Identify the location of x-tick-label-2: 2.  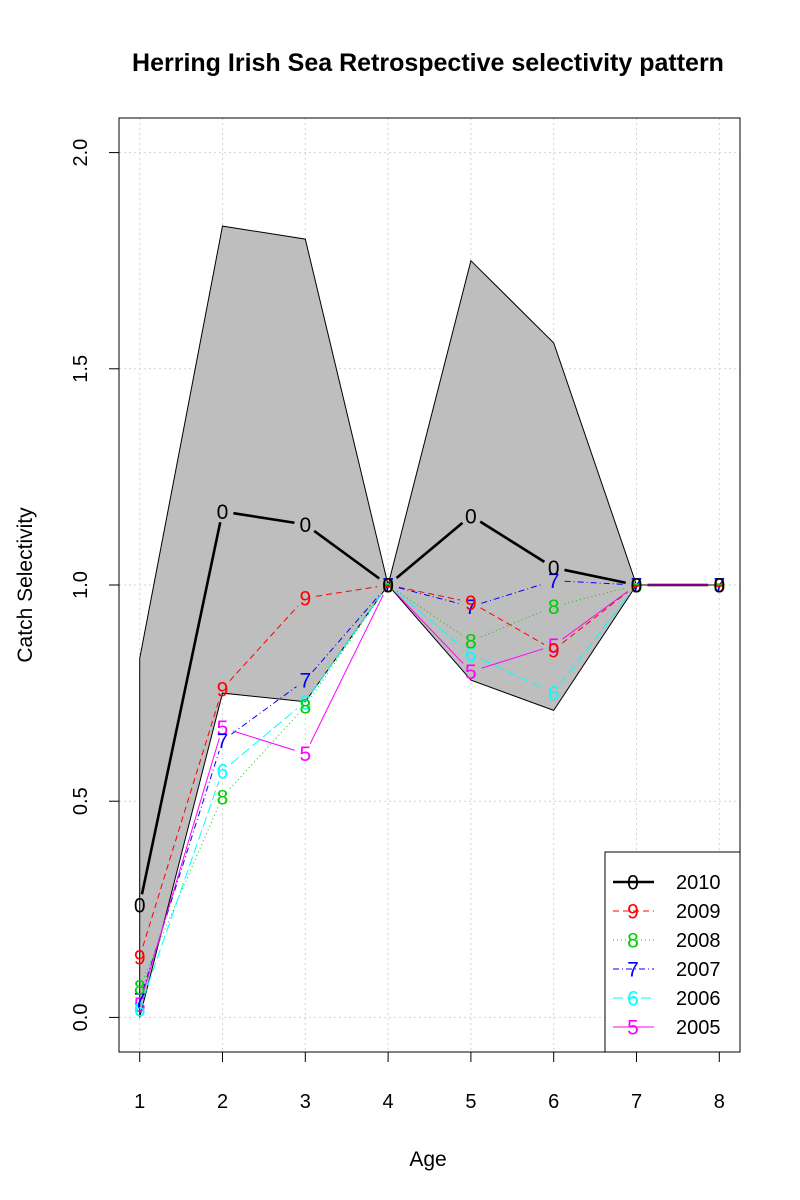
(222, 1102).